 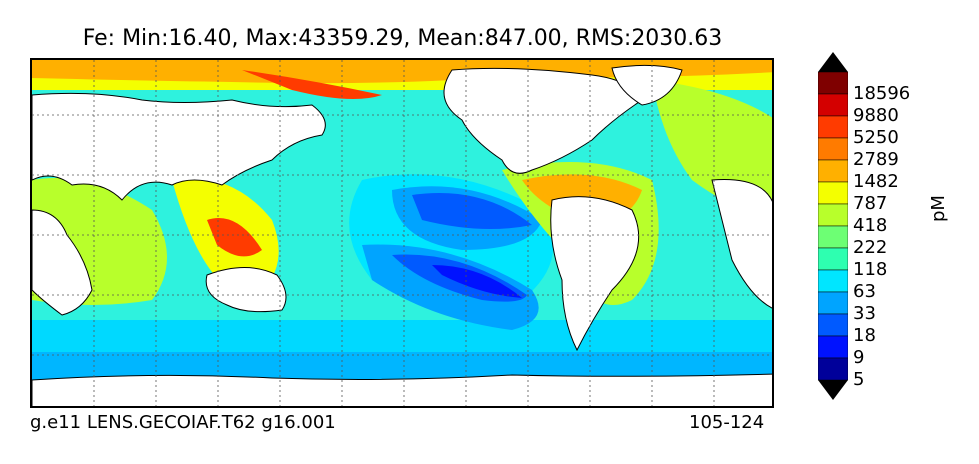 What do you see at coordinates (864, 335) in the screenshot?
I see `colorbar-tick-label: 18` at bounding box center [864, 335].